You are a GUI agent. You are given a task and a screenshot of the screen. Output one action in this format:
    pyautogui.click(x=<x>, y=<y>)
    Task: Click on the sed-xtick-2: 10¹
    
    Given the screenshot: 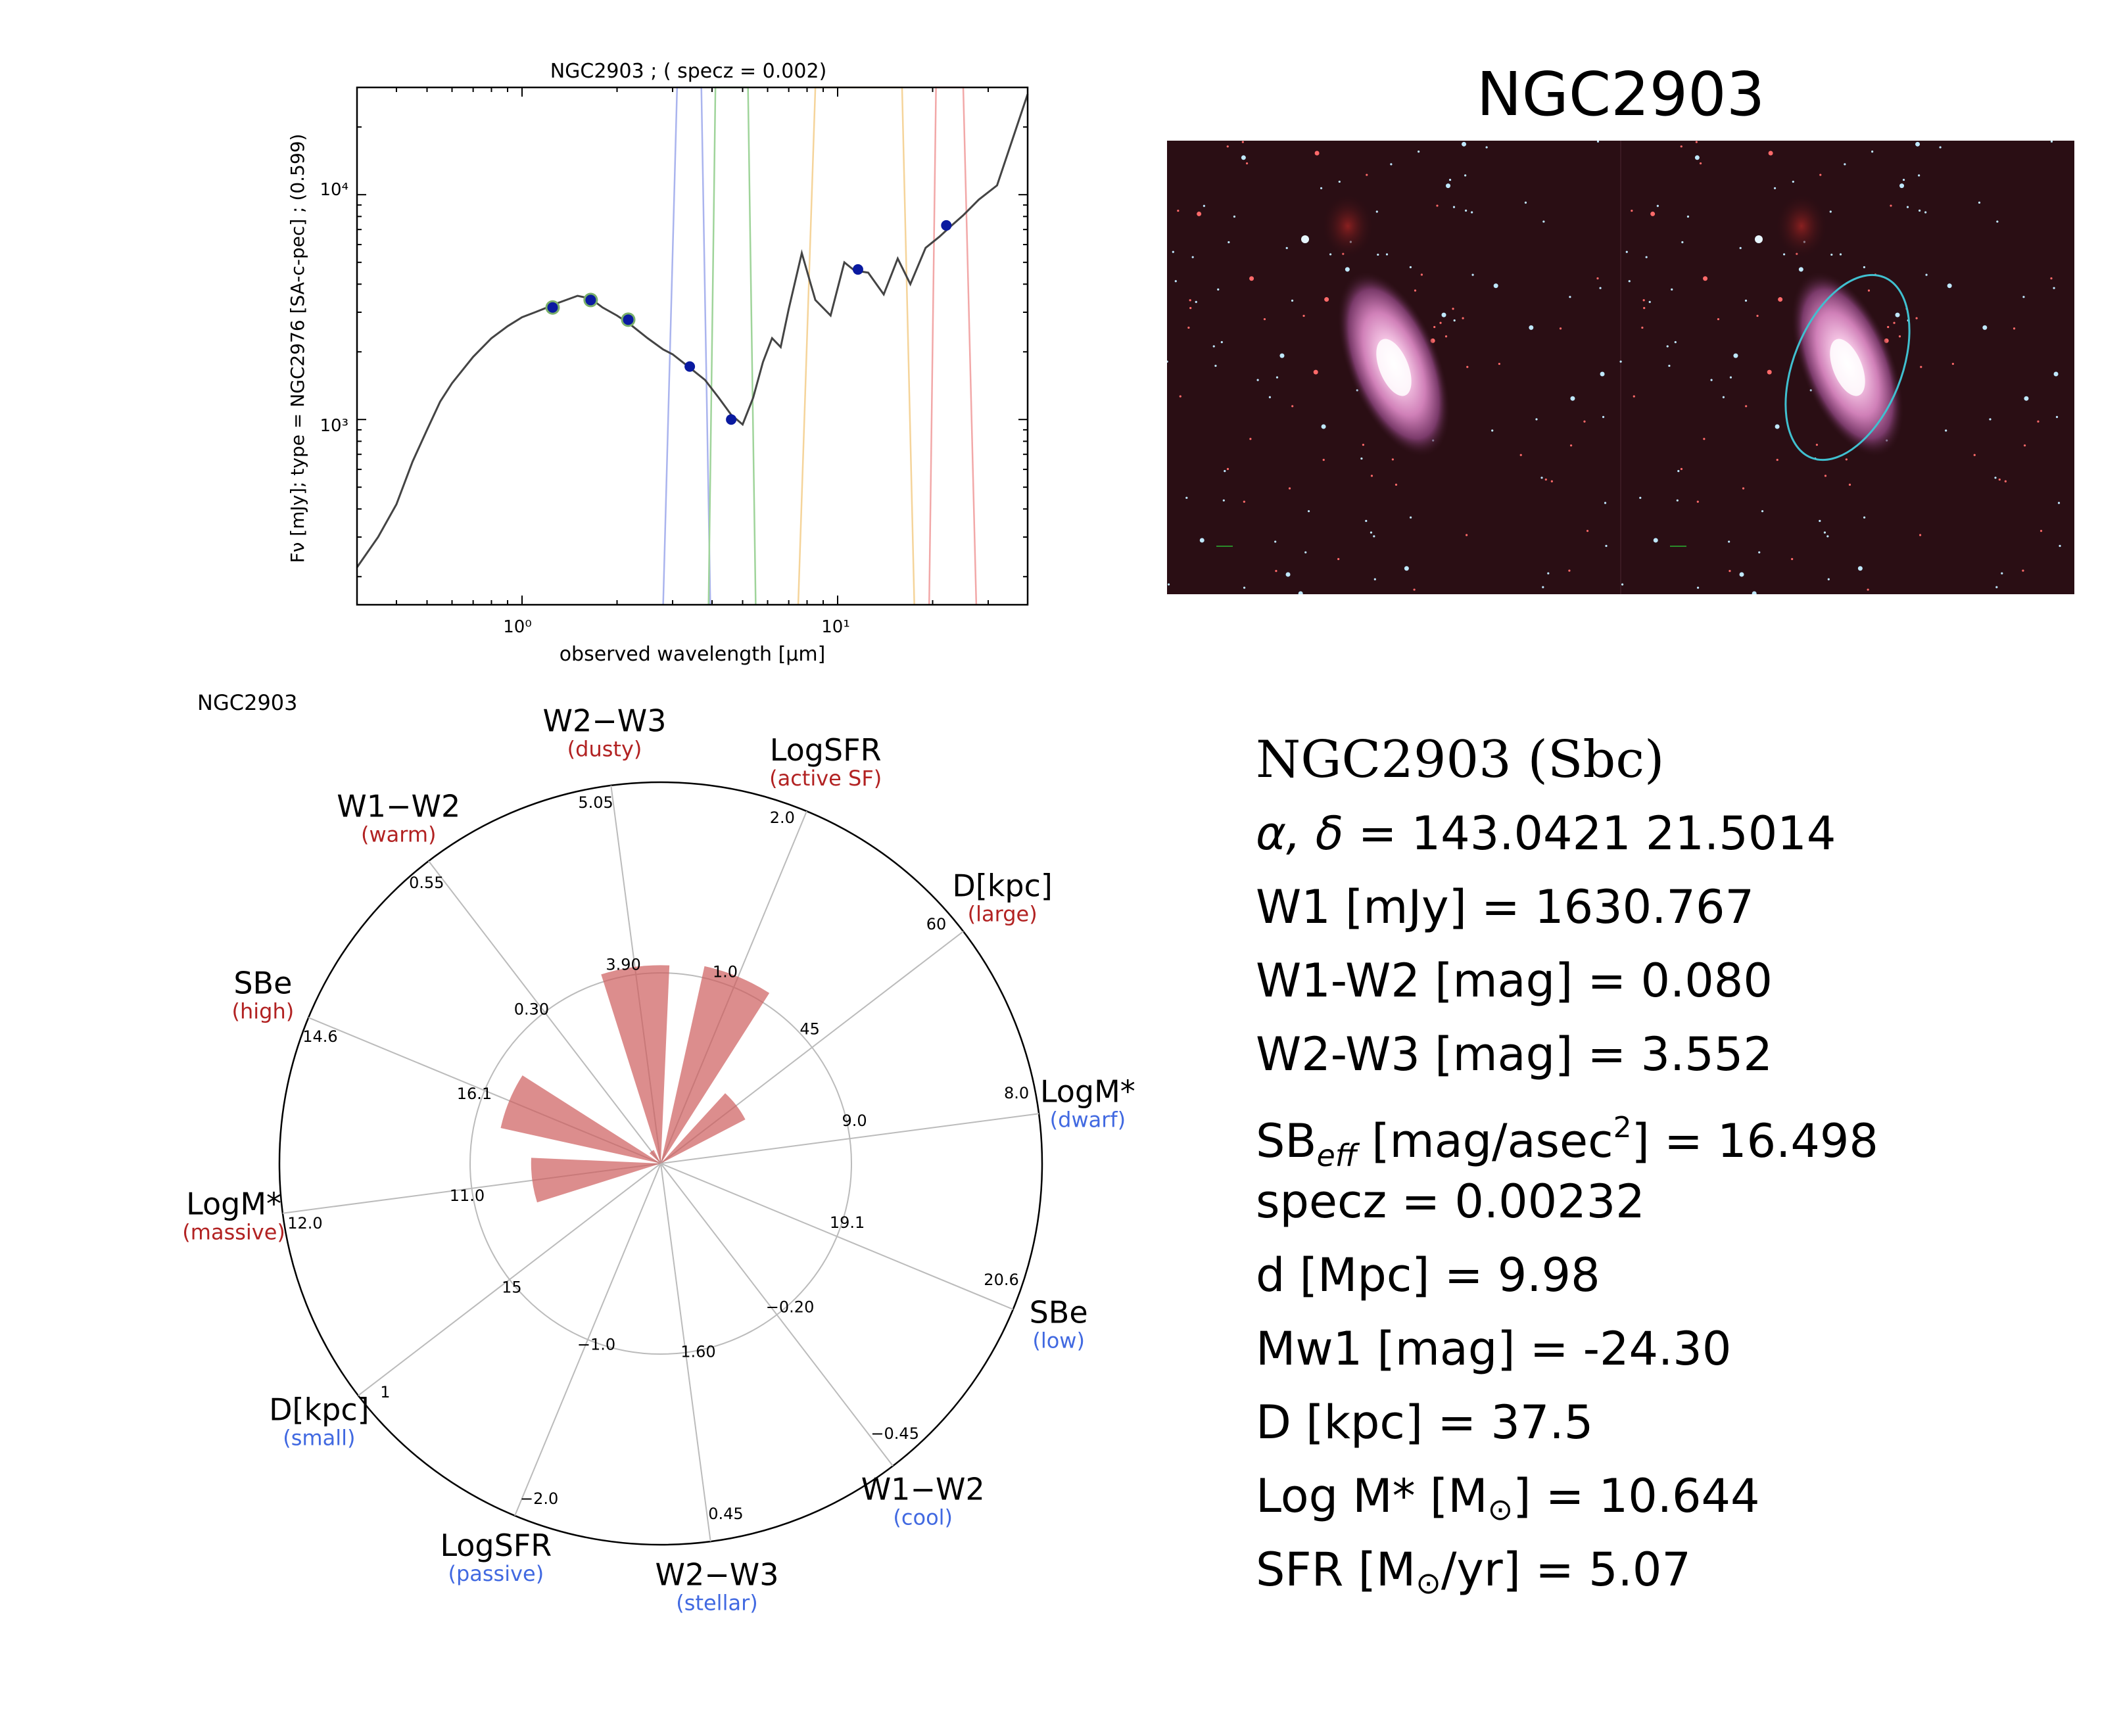 What is the action you would take?
    pyautogui.click(x=835, y=627)
    